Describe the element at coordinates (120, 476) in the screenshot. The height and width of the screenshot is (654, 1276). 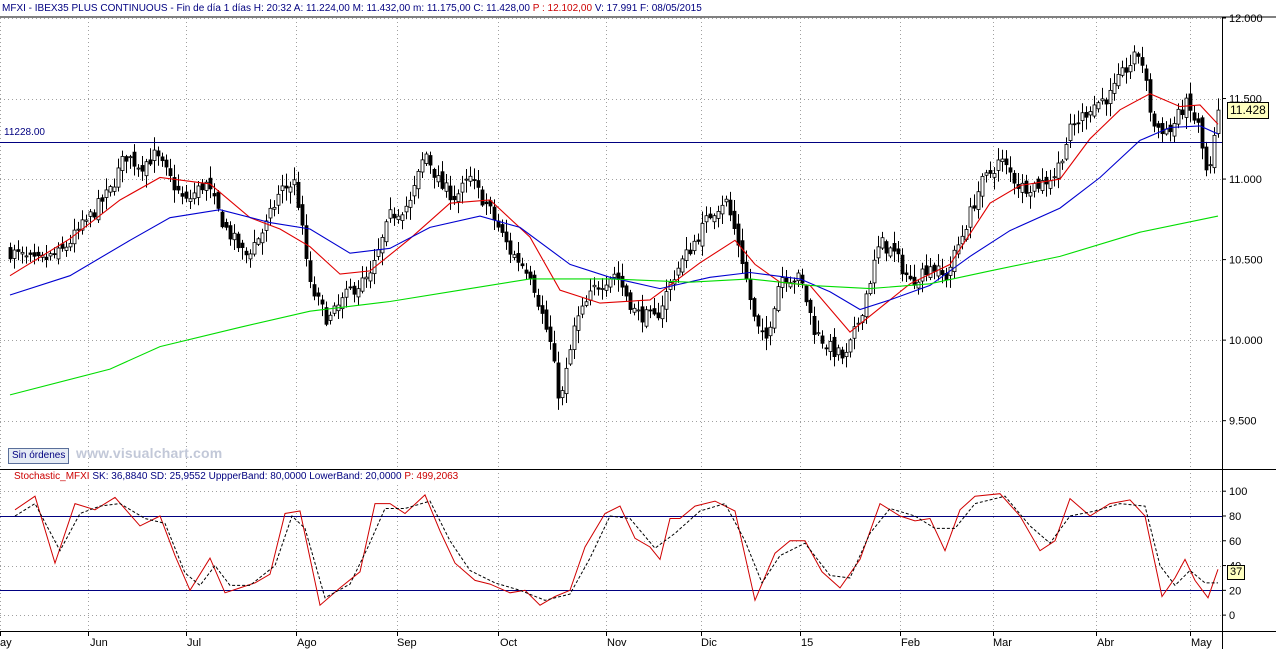
I see `sk-value: SK: 36,8840` at that location.